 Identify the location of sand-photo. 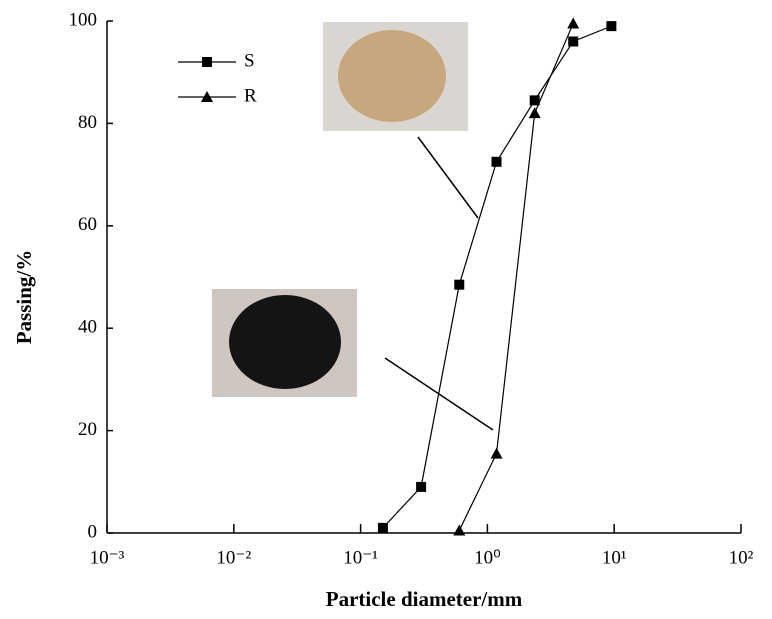
(401, 120).